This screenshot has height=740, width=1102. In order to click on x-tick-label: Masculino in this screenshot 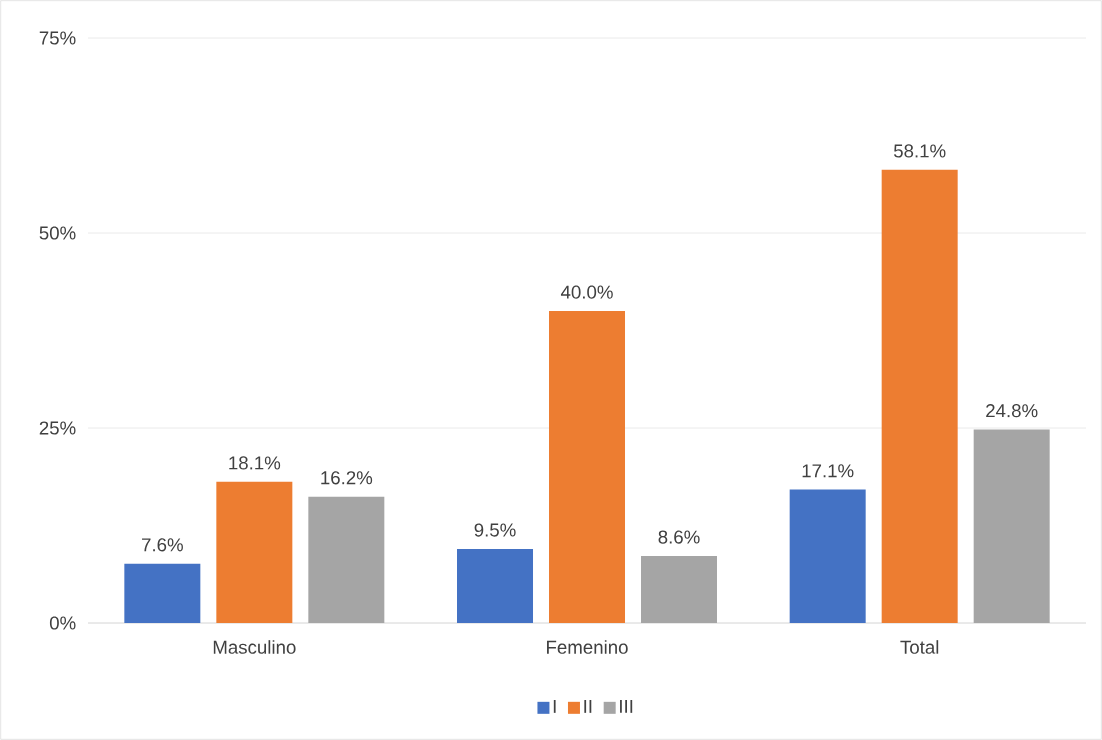, I will do `click(254, 647)`.